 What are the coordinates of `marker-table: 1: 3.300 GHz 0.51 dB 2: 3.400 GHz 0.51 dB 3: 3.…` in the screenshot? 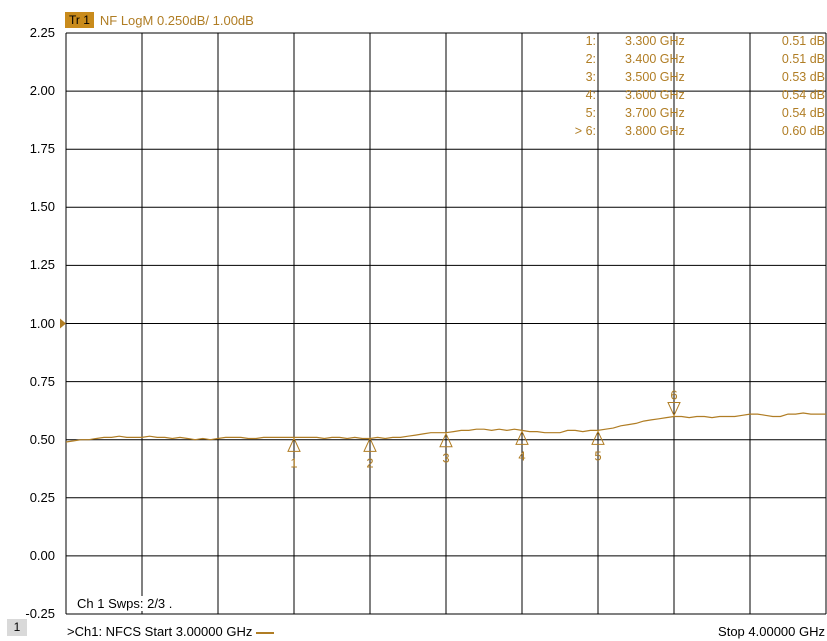 It's located at (683, 88).